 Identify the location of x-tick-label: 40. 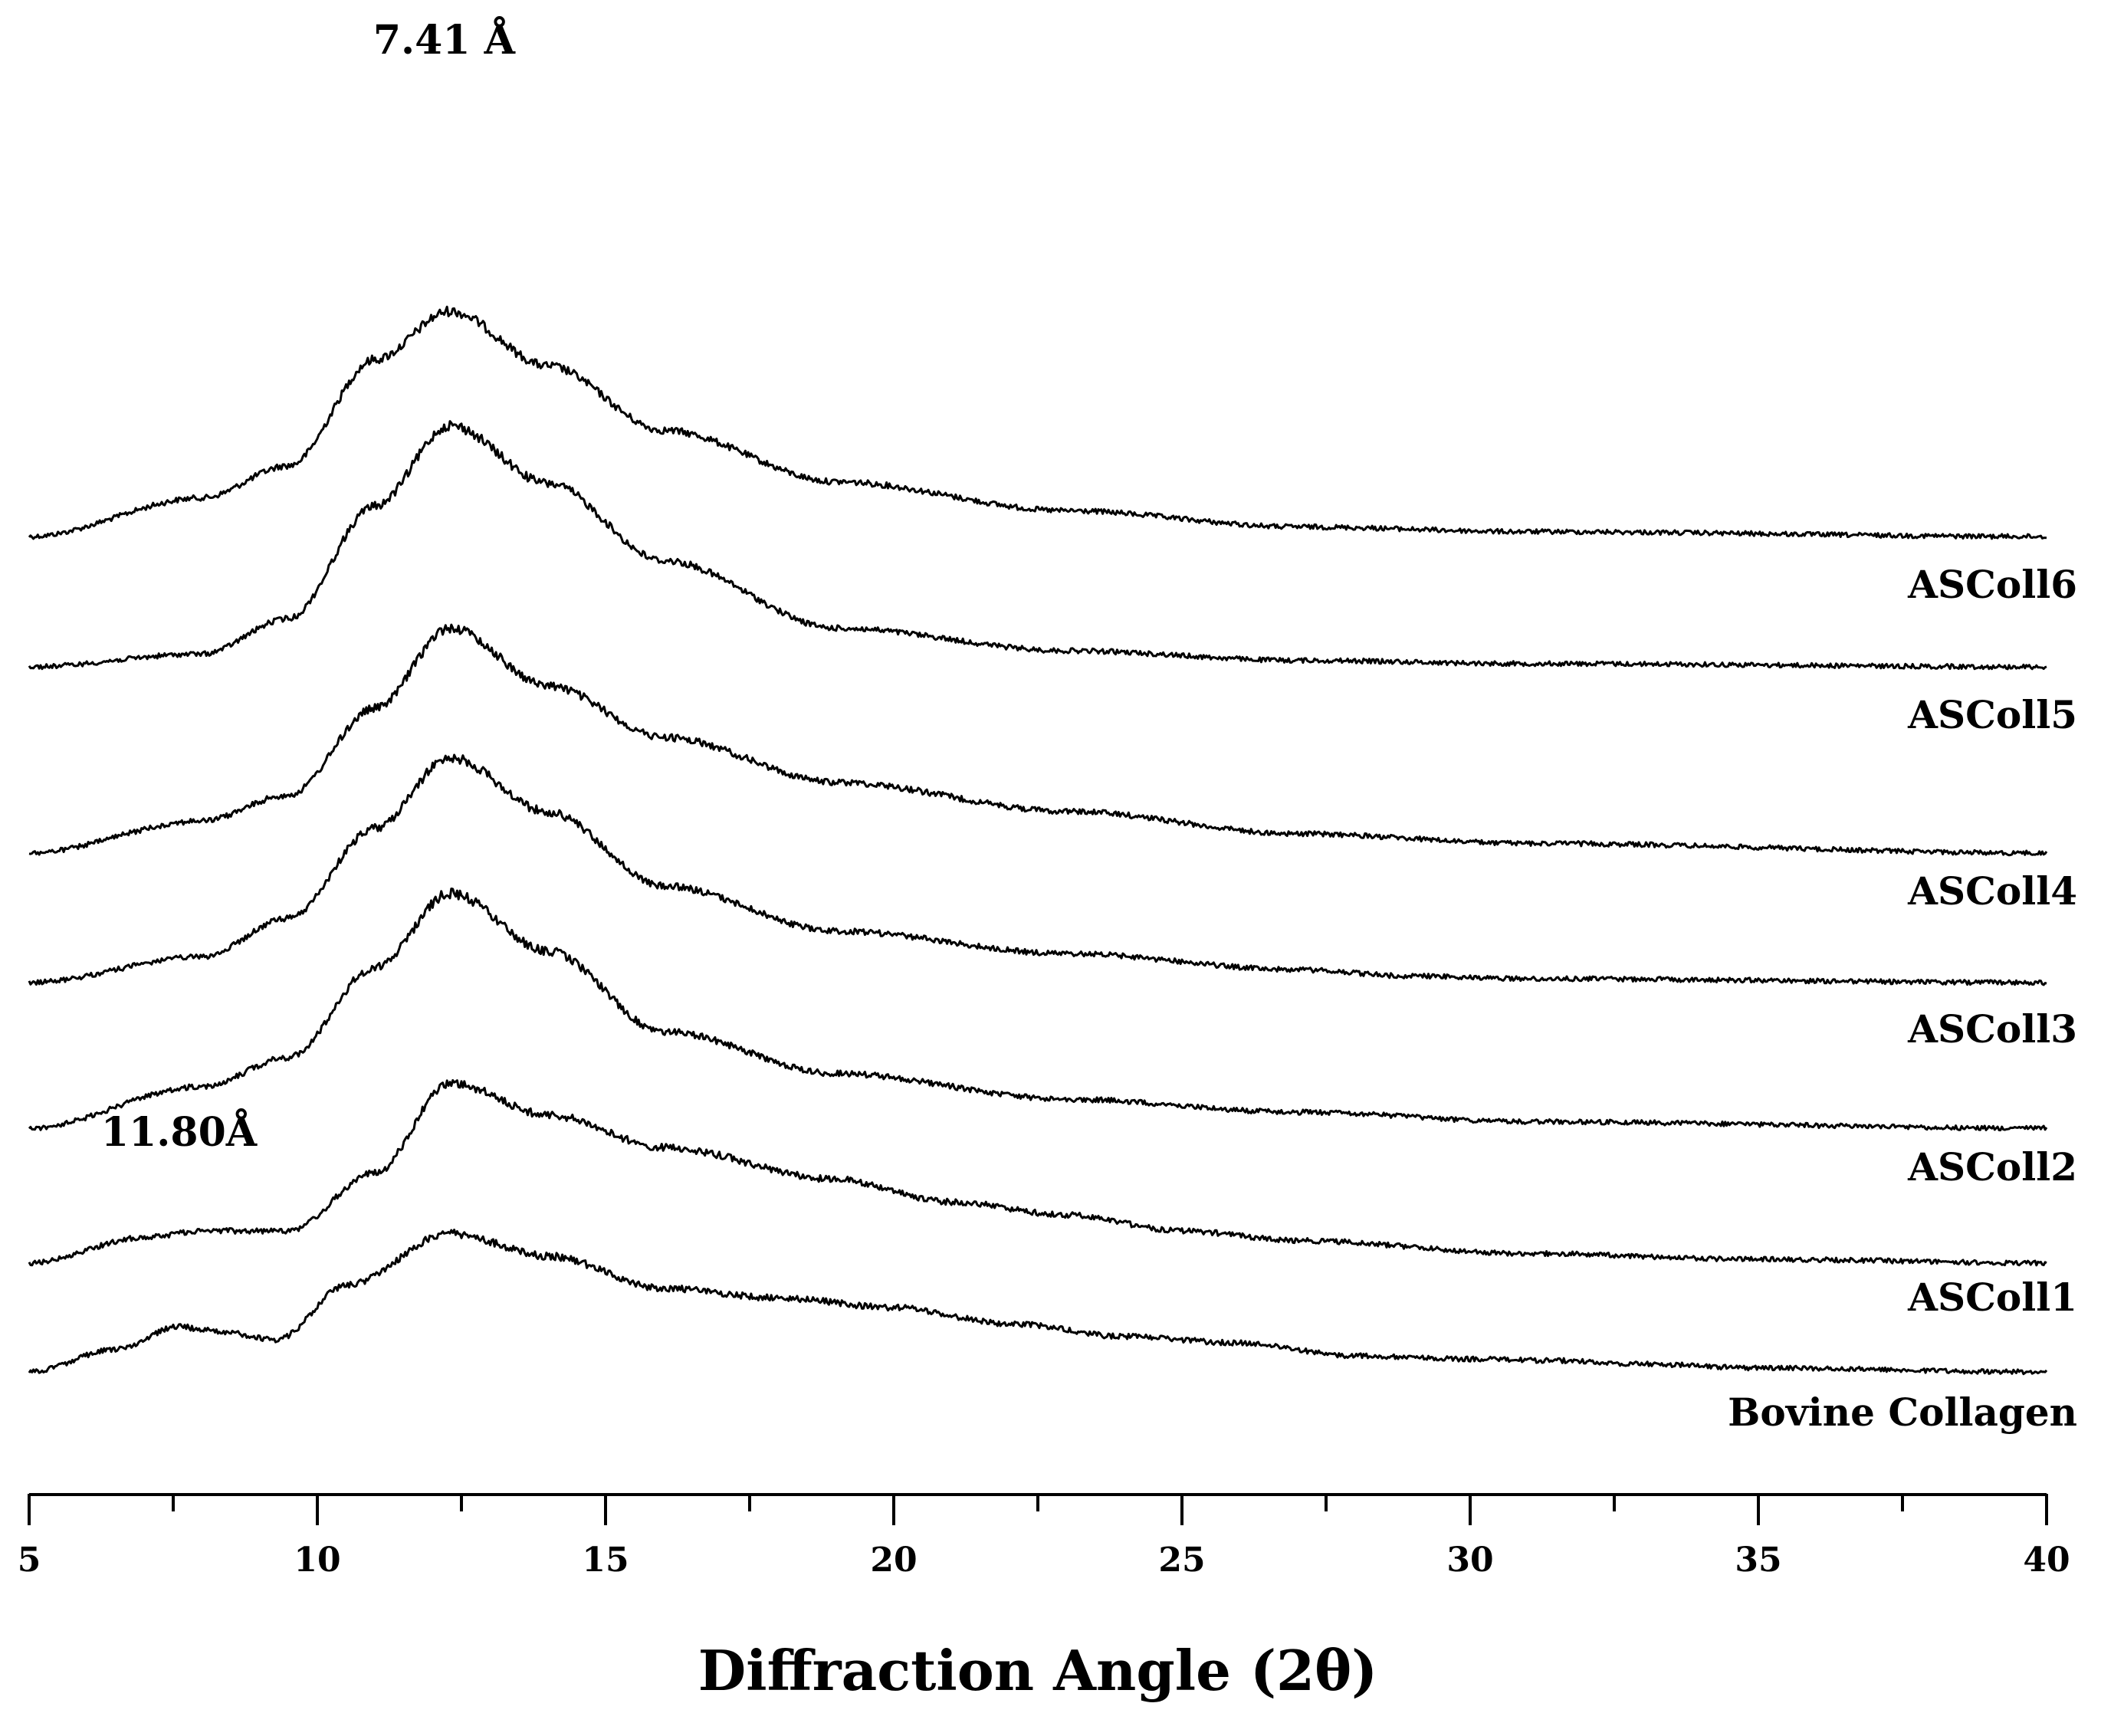
(2047, 1560).